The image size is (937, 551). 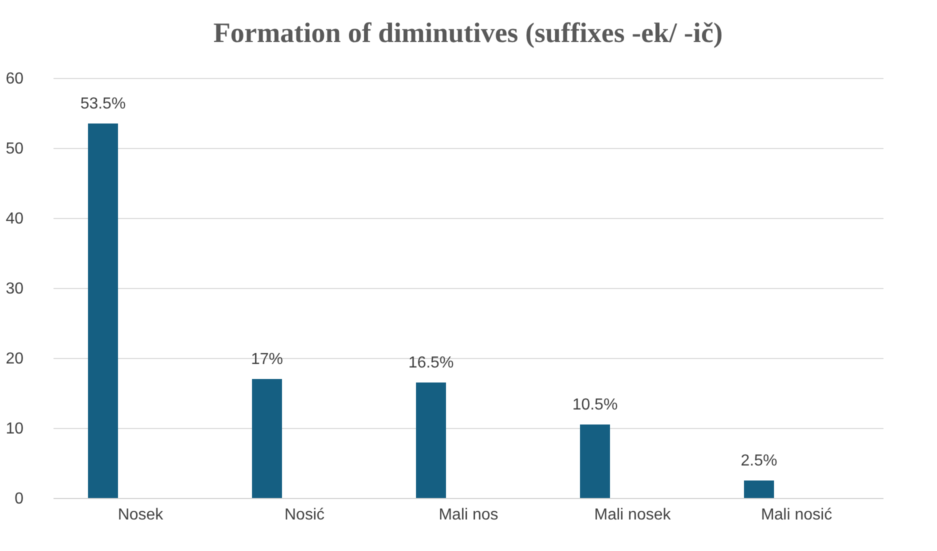 I want to click on data-label: 53.5%, so click(x=103, y=104).